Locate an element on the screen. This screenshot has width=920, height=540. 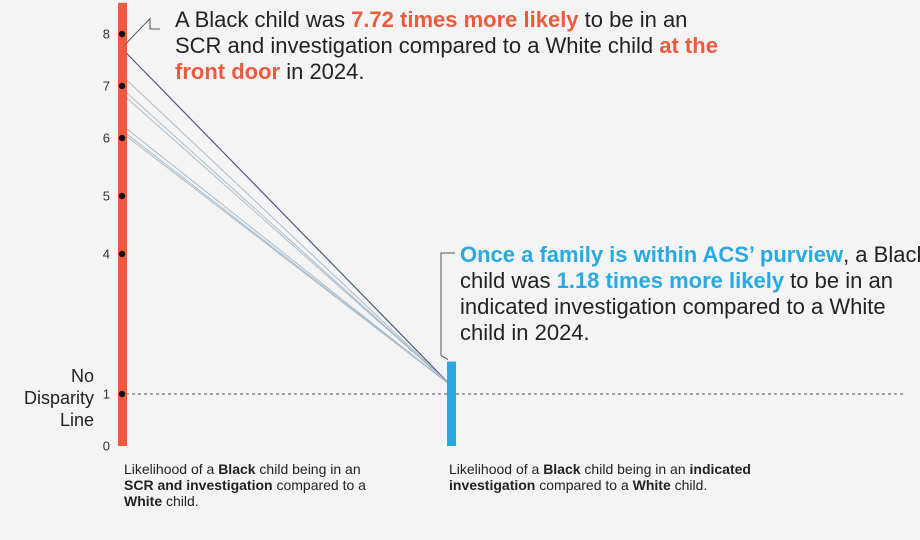
no-disparity-label-line2: Disparity is located at coordinates (58, 398).